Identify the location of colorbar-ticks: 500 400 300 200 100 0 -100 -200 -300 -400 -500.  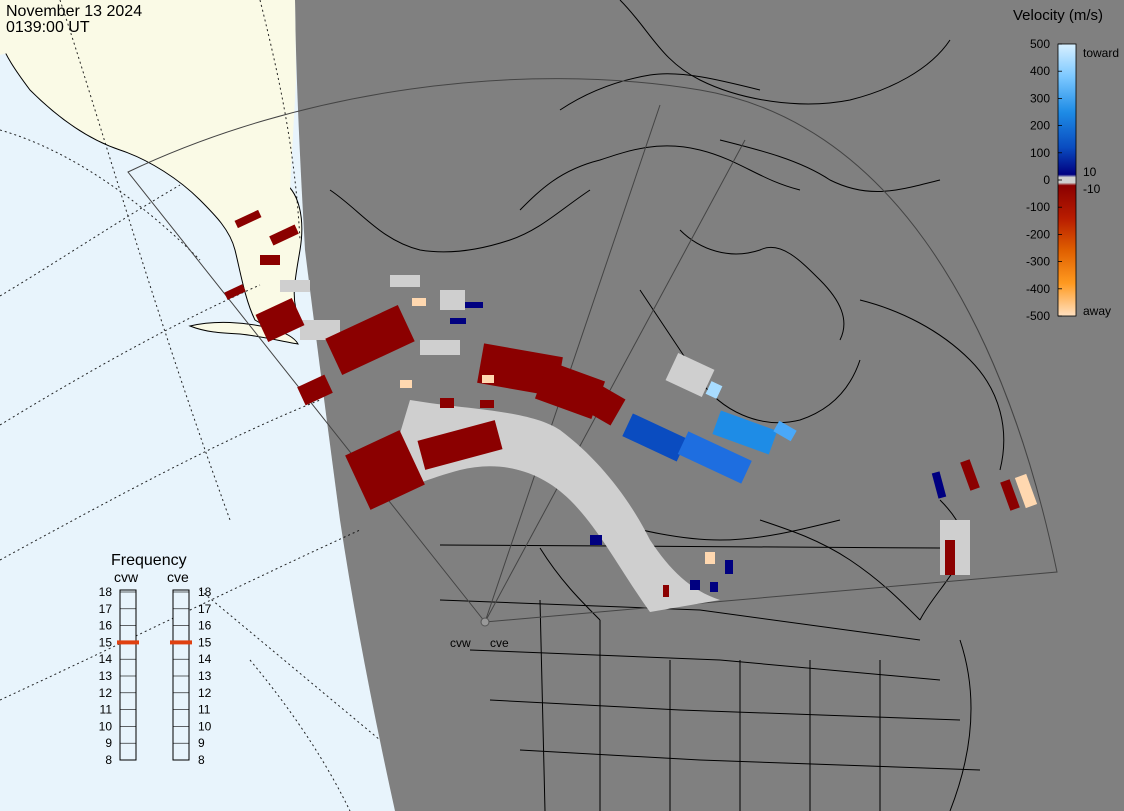
(1044, 180).